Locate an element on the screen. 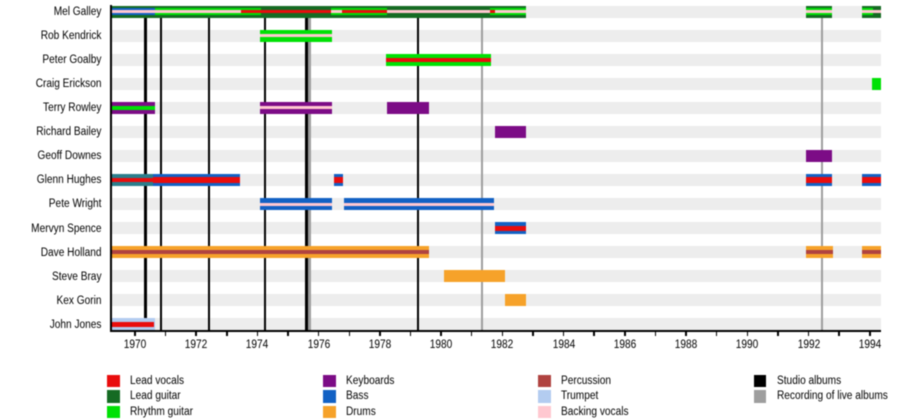 The width and height of the screenshot is (900, 420). member-name: Mel Galley is located at coordinates (77, 12).